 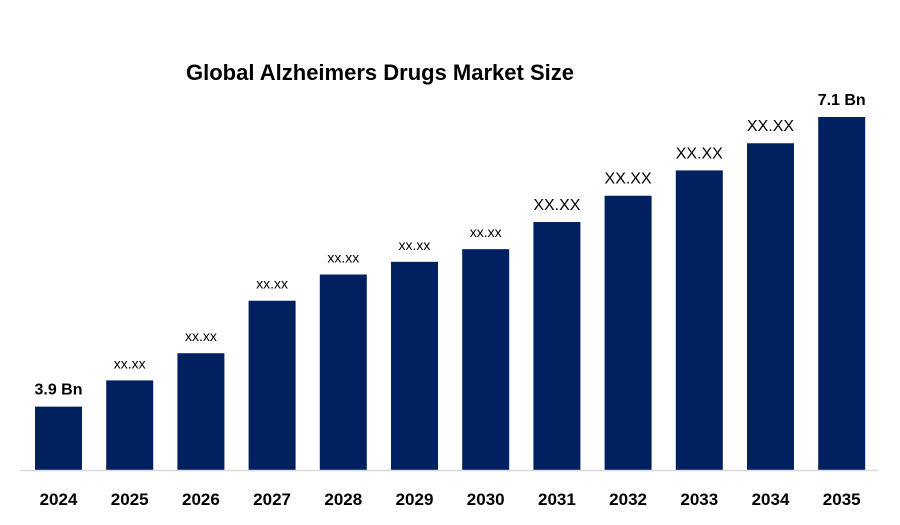 What do you see at coordinates (343, 499) in the screenshot?
I see `x-tick-label: 2028` at bounding box center [343, 499].